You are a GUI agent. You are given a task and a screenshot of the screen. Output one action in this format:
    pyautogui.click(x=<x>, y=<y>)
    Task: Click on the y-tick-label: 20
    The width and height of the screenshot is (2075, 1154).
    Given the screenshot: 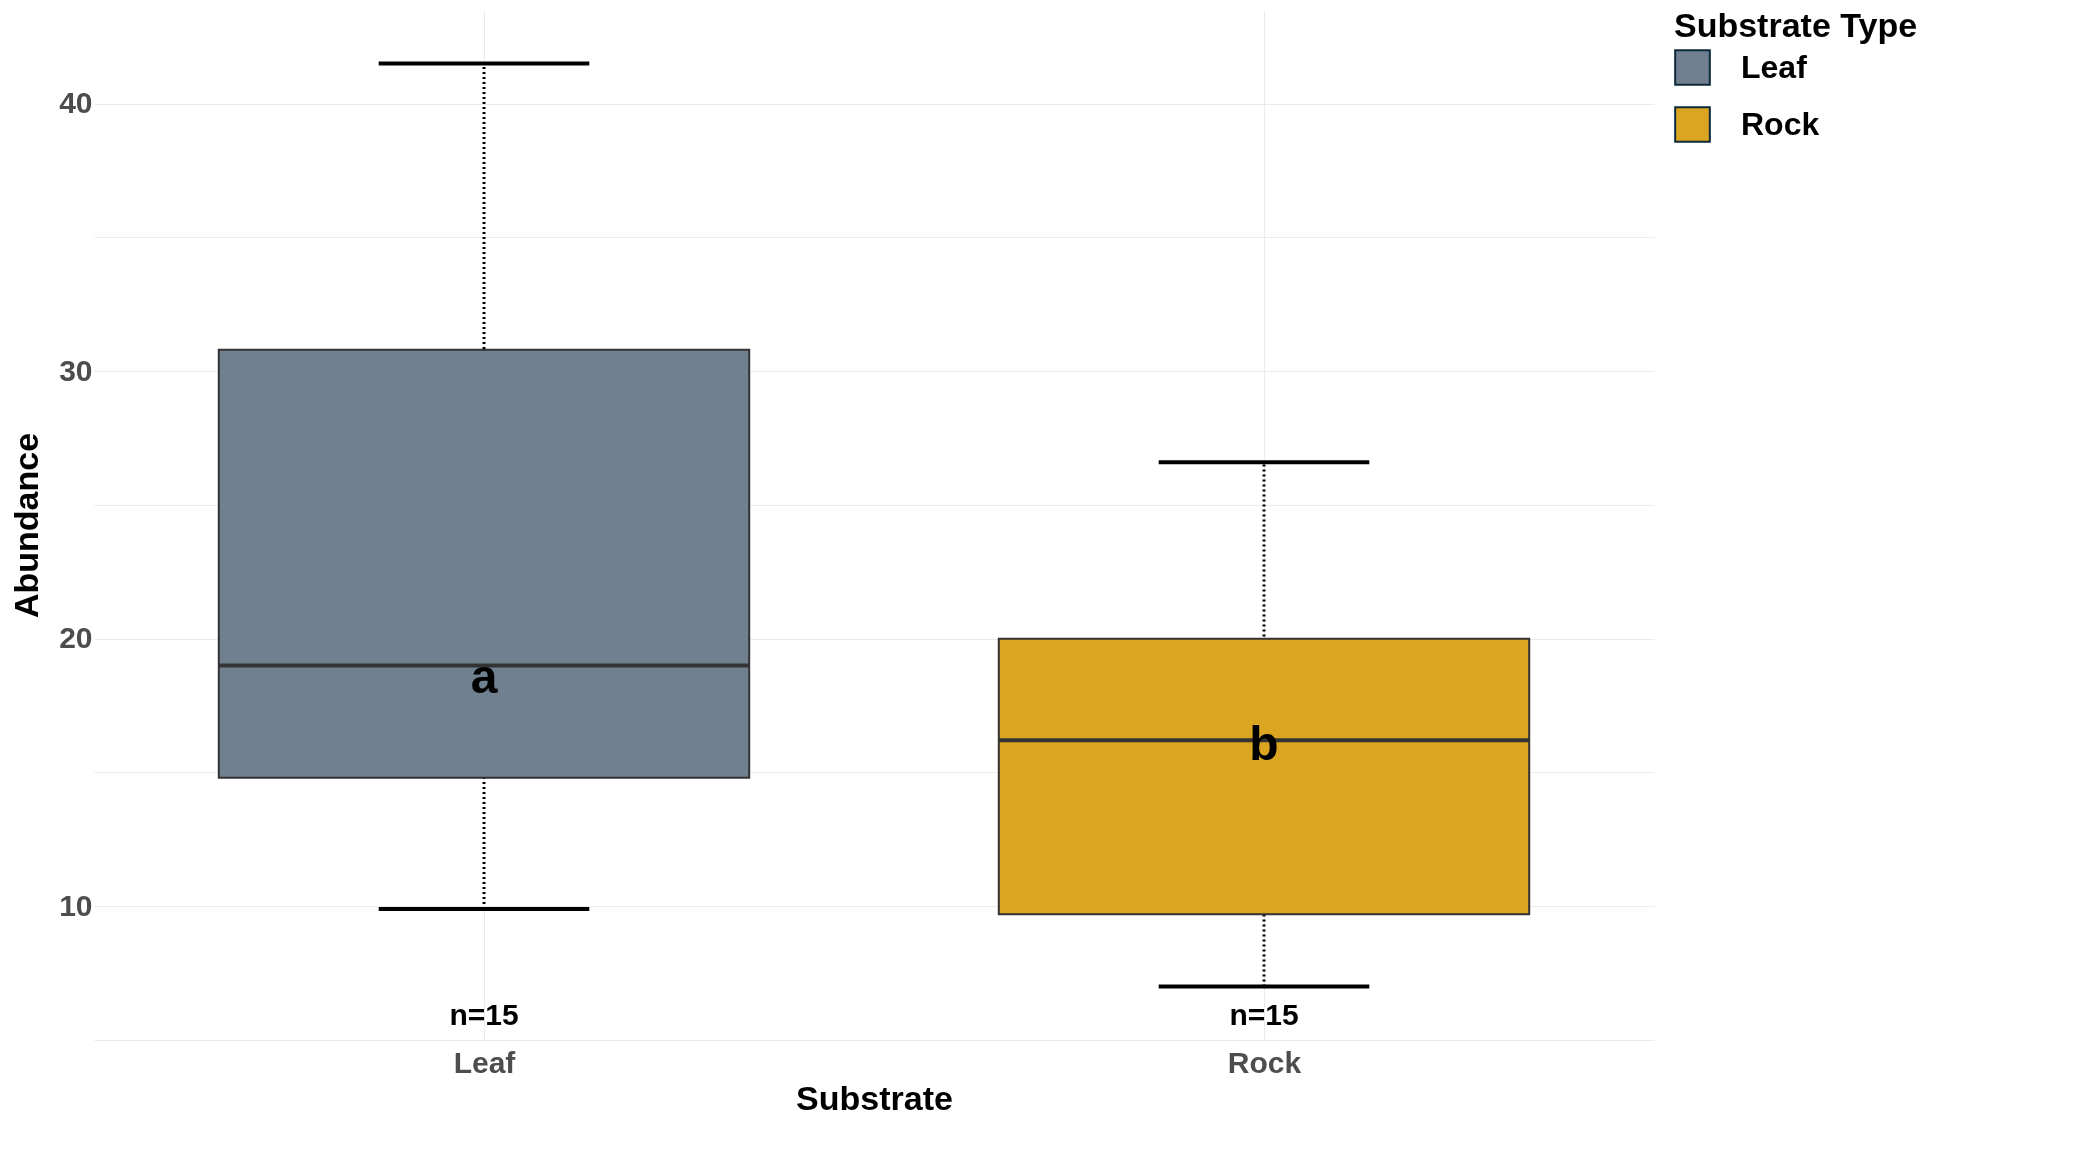 What is the action you would take?
    pyautogui.click(x=76, y=638)
    